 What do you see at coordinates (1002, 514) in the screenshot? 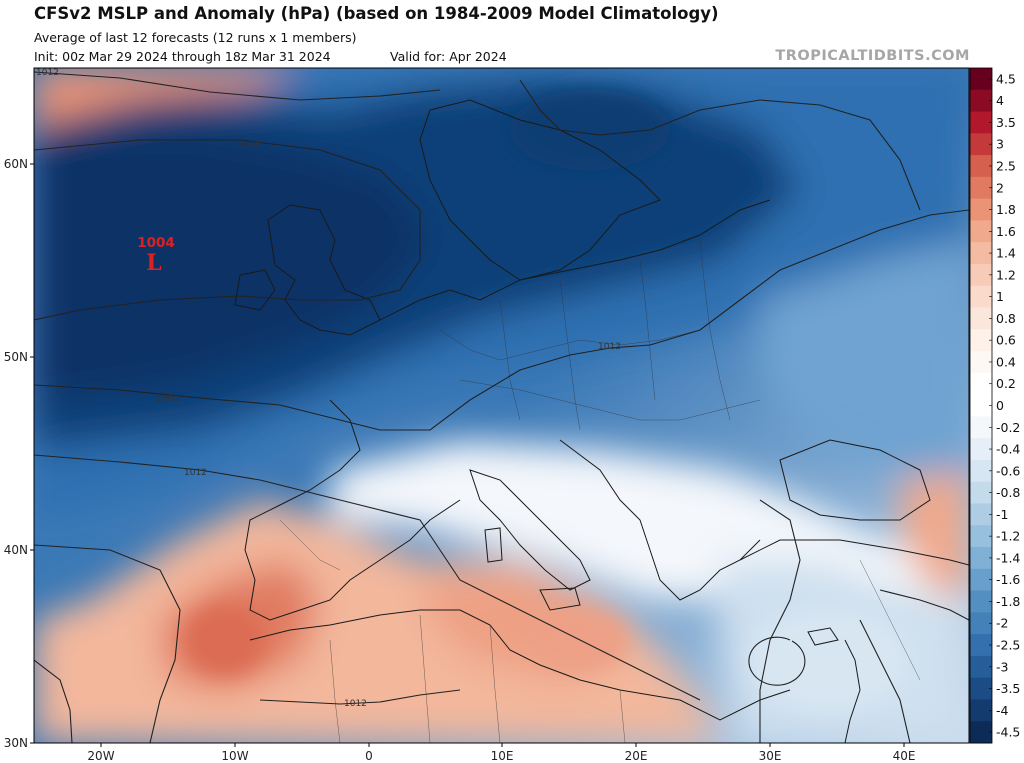
I see `colorbar-tick-label: -1` at bounding box center [1002, 514].